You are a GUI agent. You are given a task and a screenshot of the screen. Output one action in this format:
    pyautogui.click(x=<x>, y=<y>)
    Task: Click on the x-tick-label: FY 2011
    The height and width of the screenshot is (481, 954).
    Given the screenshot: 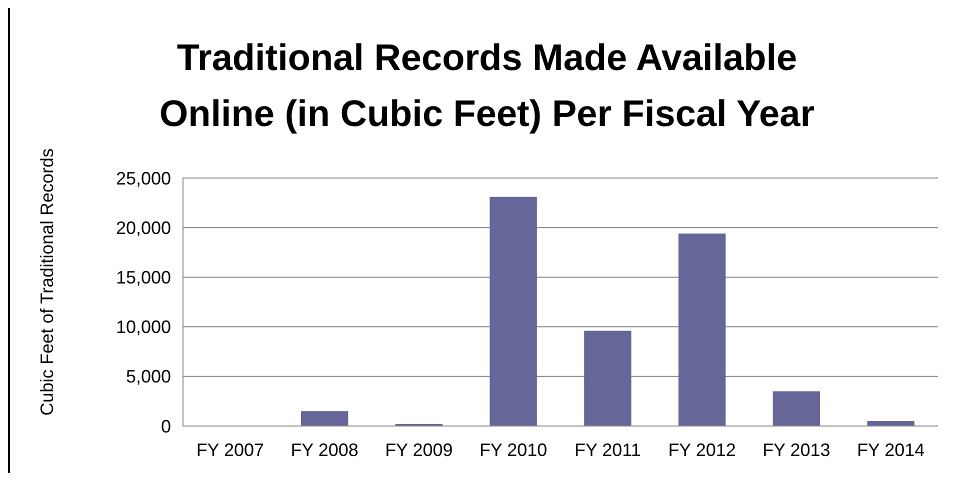 What is the action you would take?
    pyautogui.click(x=607, y=450)
    